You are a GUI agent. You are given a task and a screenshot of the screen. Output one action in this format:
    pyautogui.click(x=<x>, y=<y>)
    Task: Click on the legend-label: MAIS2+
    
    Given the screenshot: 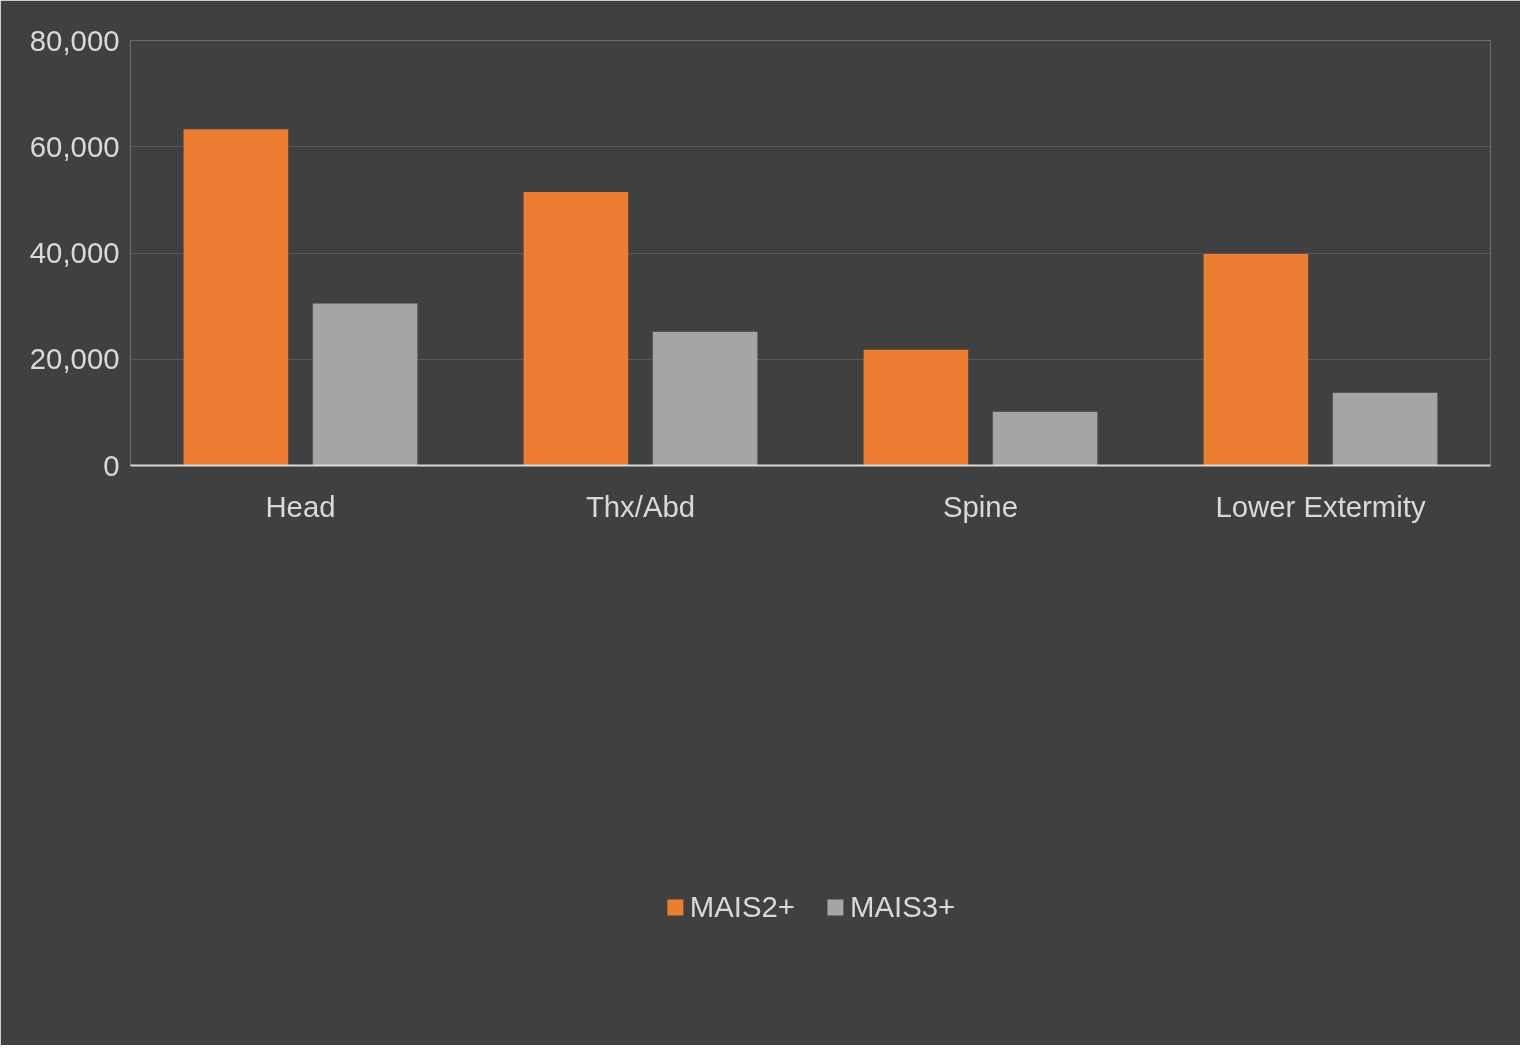 What is the action you would take?
    pyautogui.click(x=742, y=906)
    